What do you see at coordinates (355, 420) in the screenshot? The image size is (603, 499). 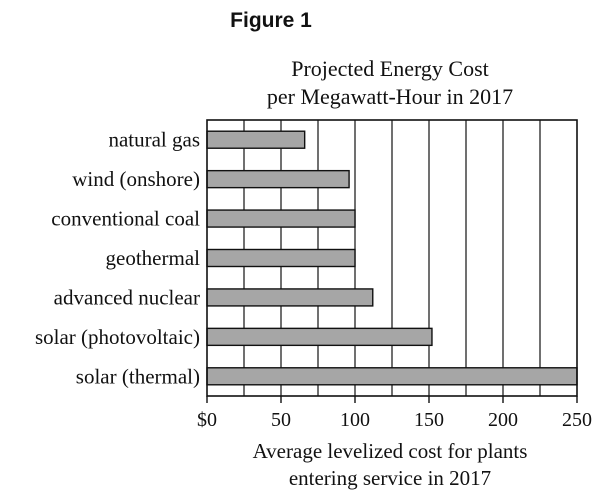 I see `x-tick-label: 100` at bounding box center [355, 420].